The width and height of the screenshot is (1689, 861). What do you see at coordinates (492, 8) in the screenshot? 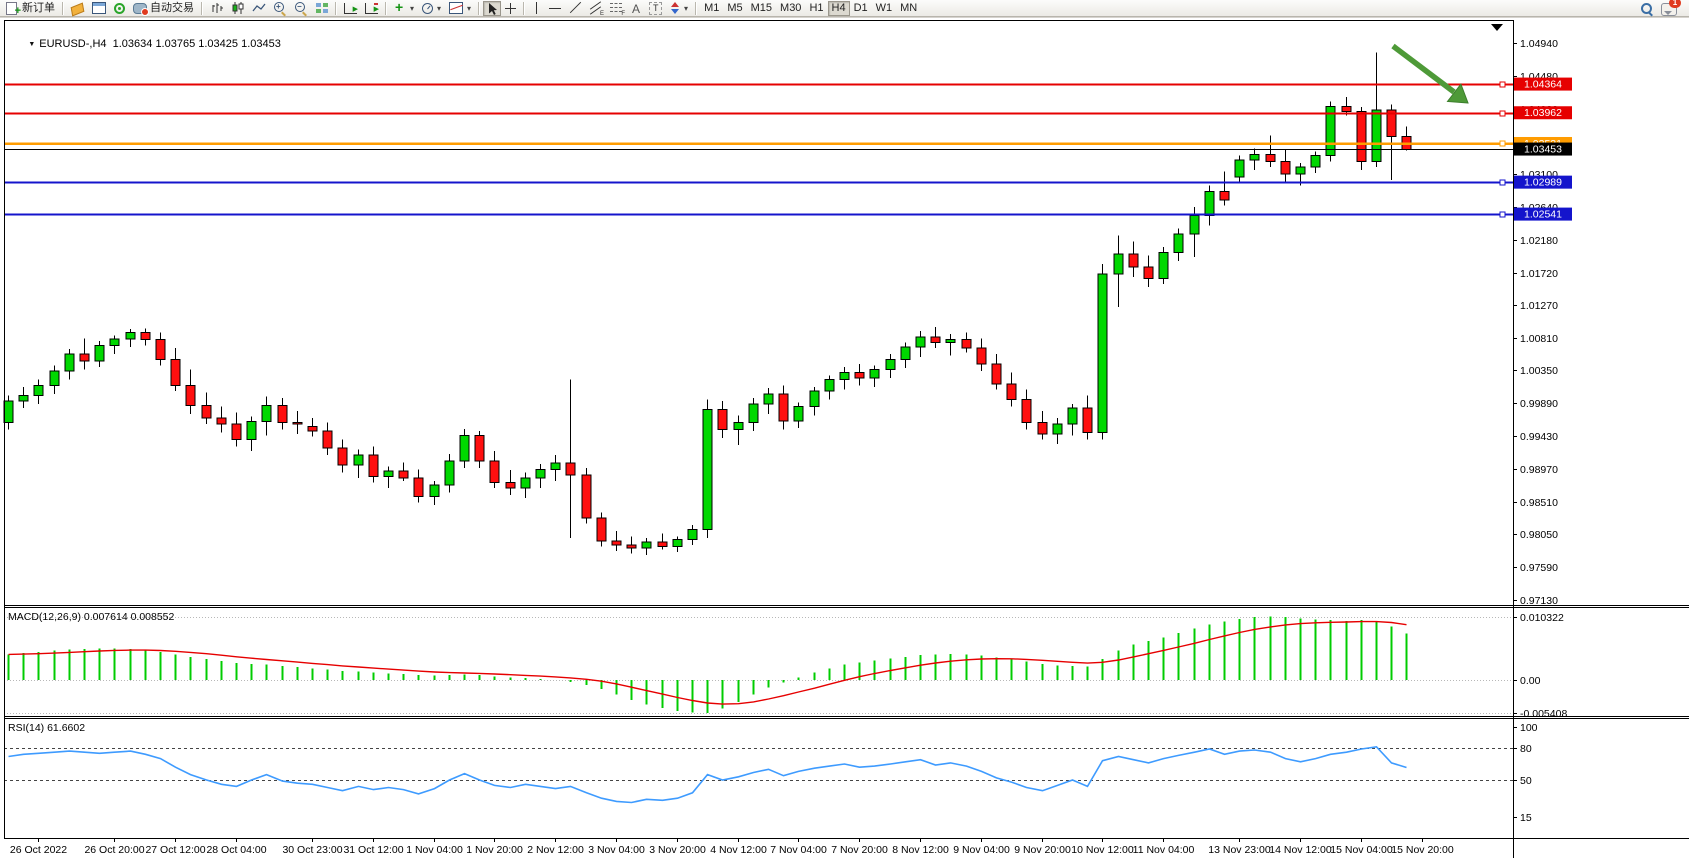
I see `cursor-tool-button` at bounding box center [492, 8].